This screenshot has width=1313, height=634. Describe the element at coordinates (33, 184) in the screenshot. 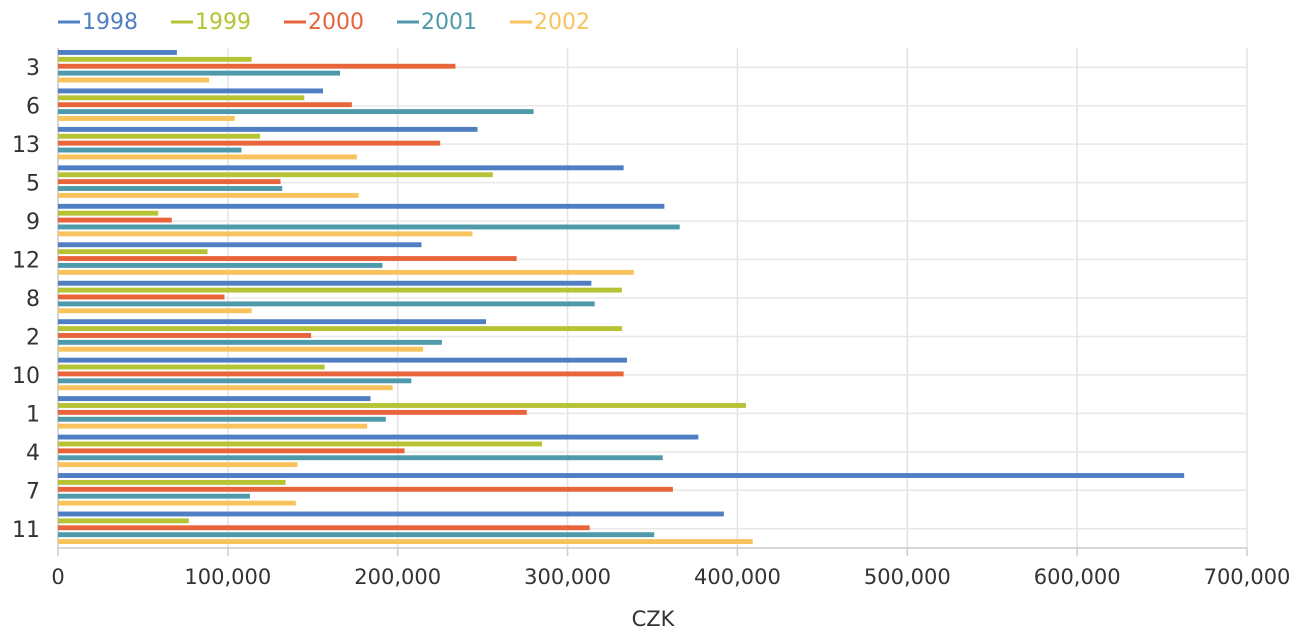

I see `y-tick-label: 5` at that location.